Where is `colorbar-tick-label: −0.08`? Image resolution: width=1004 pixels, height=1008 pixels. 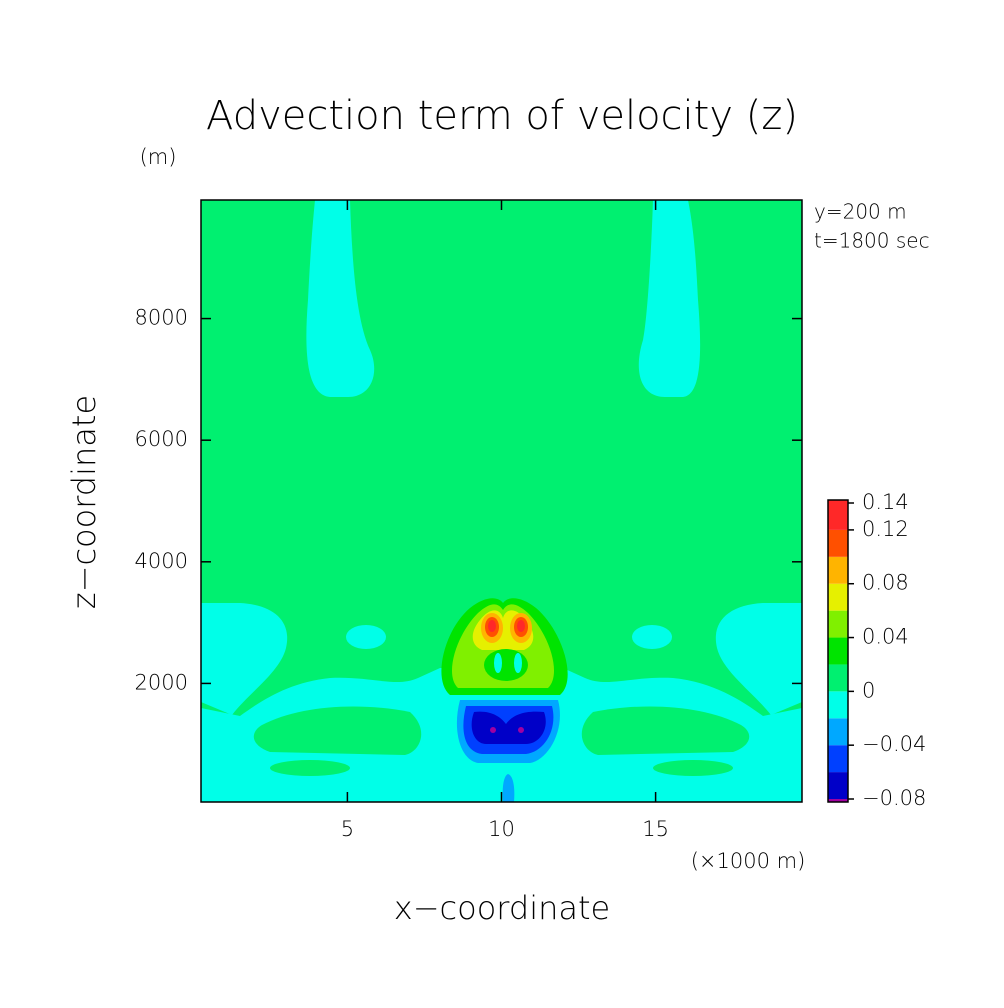
colorbar-tick-label: −0.08 is located at coordinates (894, 798).